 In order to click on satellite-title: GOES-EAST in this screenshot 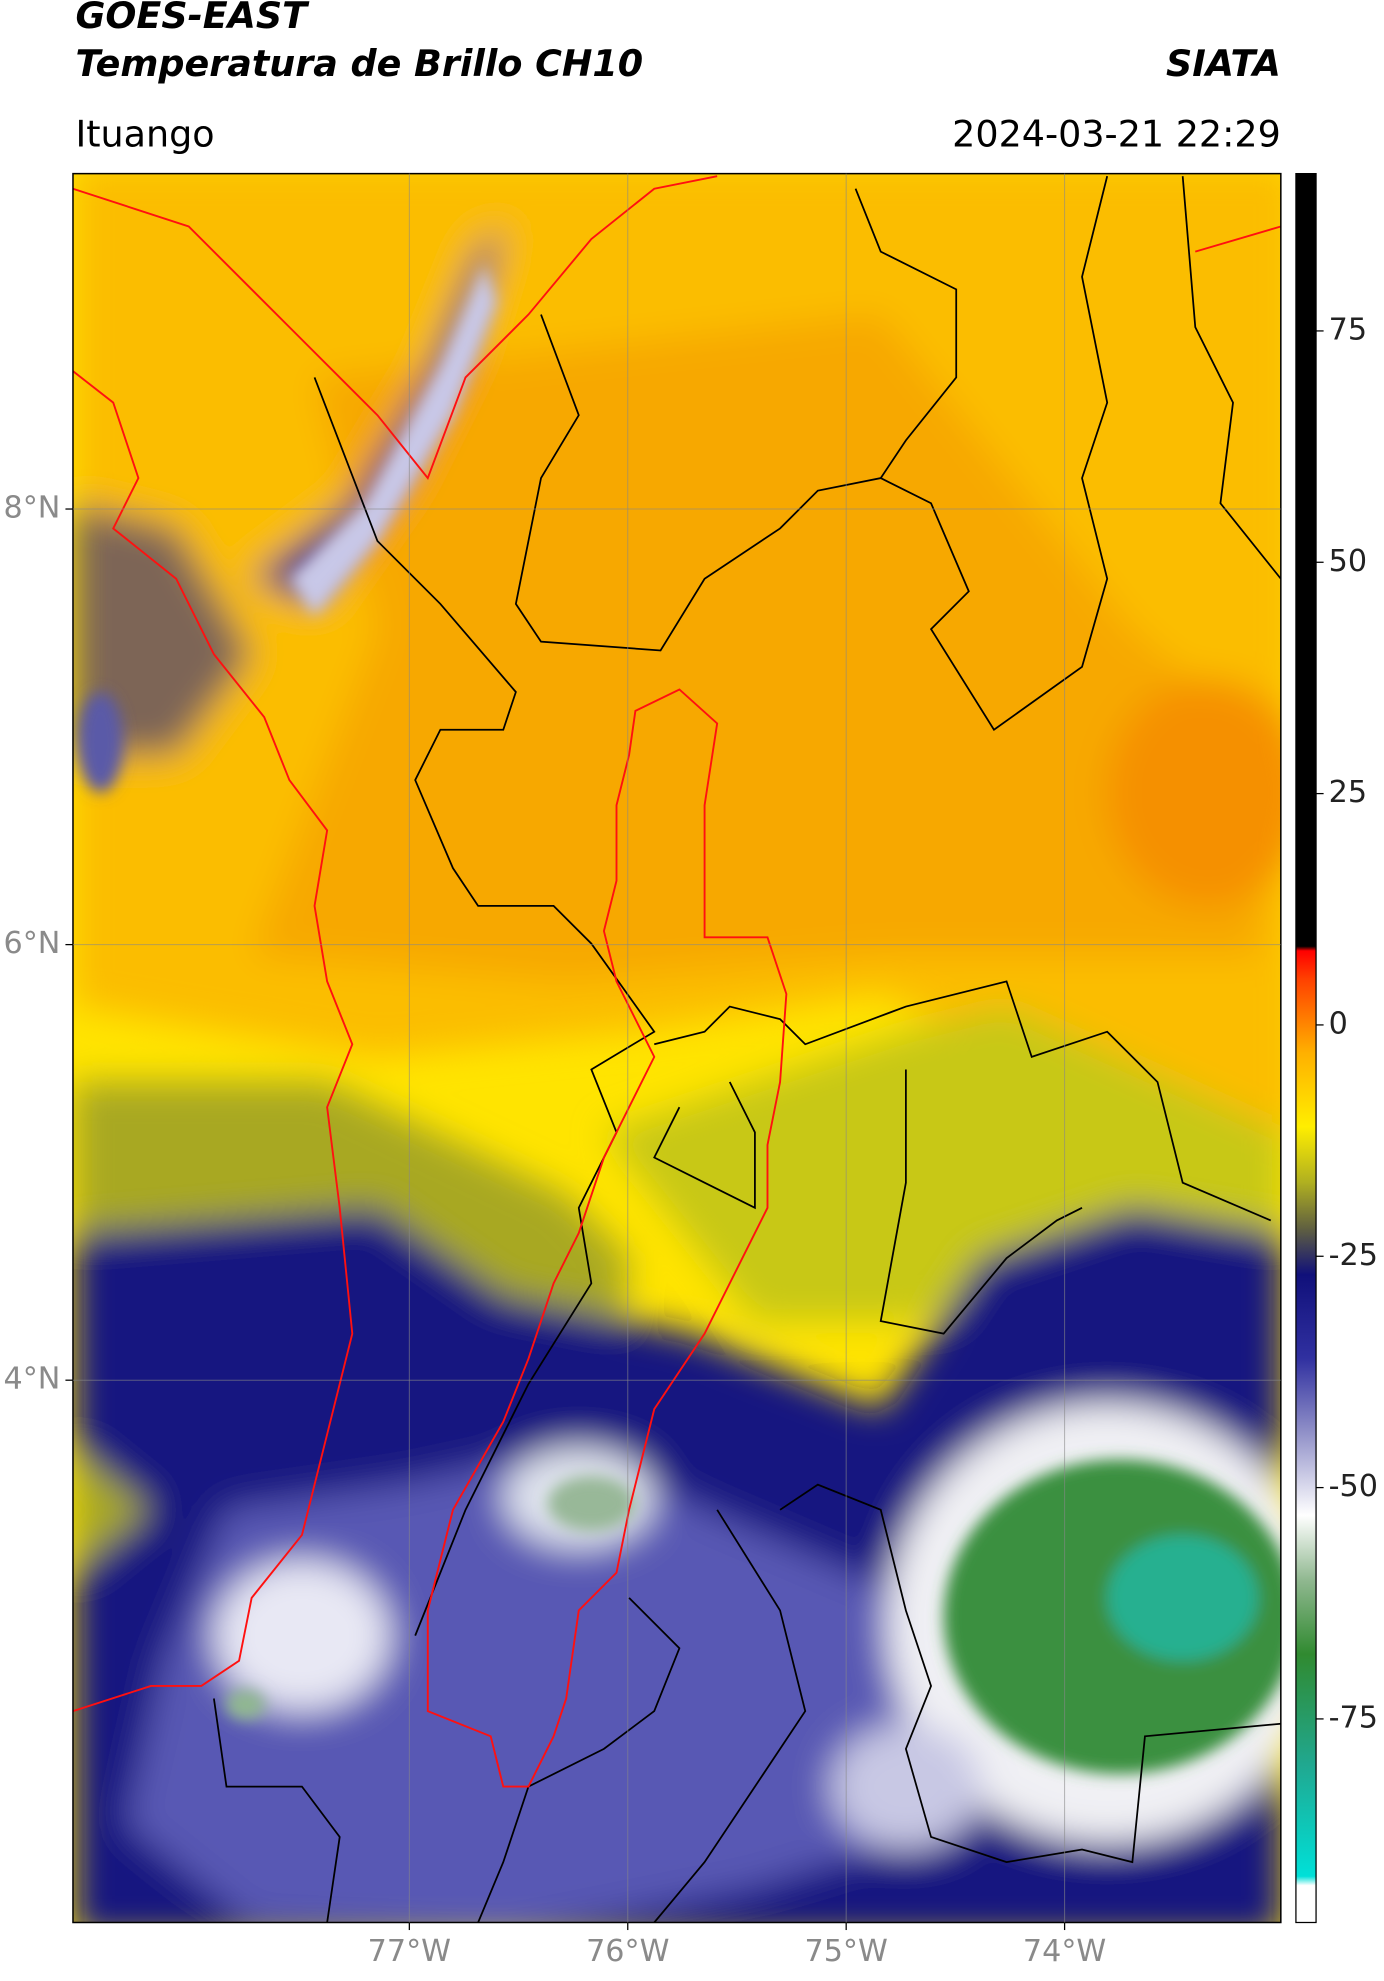, I will do `click(192, 18)`.